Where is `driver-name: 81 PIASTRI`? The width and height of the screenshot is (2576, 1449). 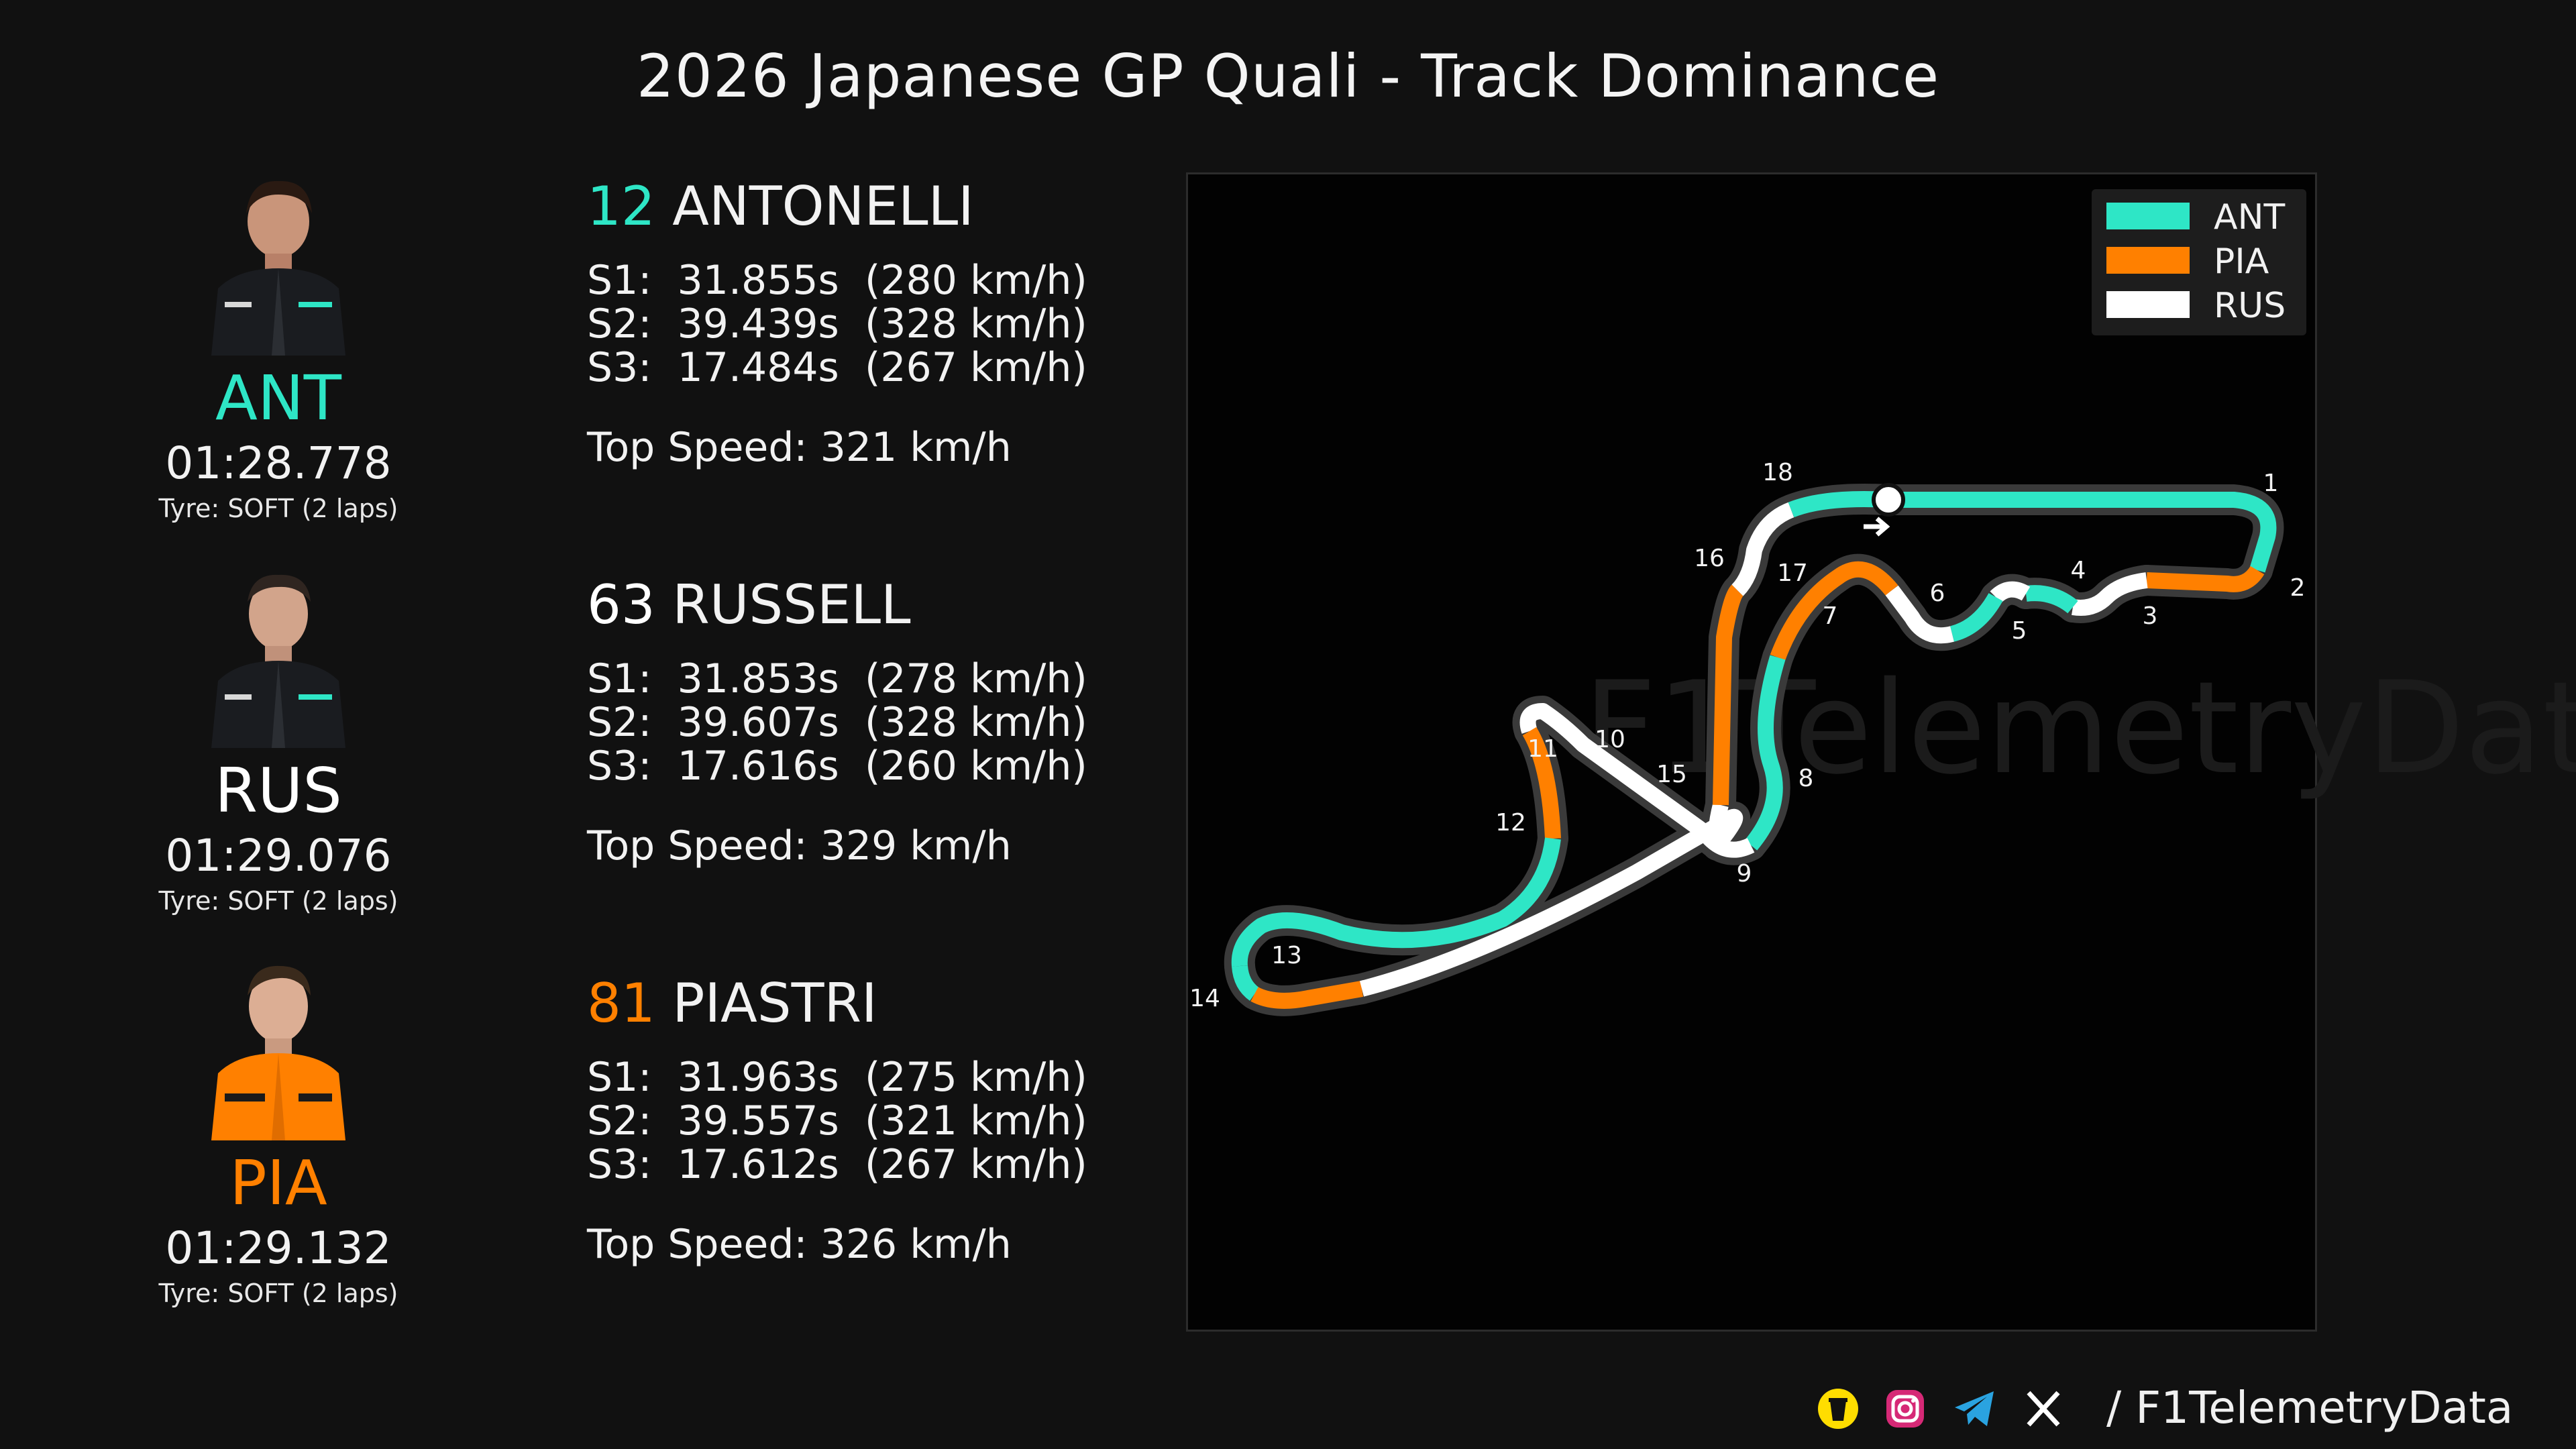
driver-name: 81 PIASTRI is located at coordinates (882, 1003).